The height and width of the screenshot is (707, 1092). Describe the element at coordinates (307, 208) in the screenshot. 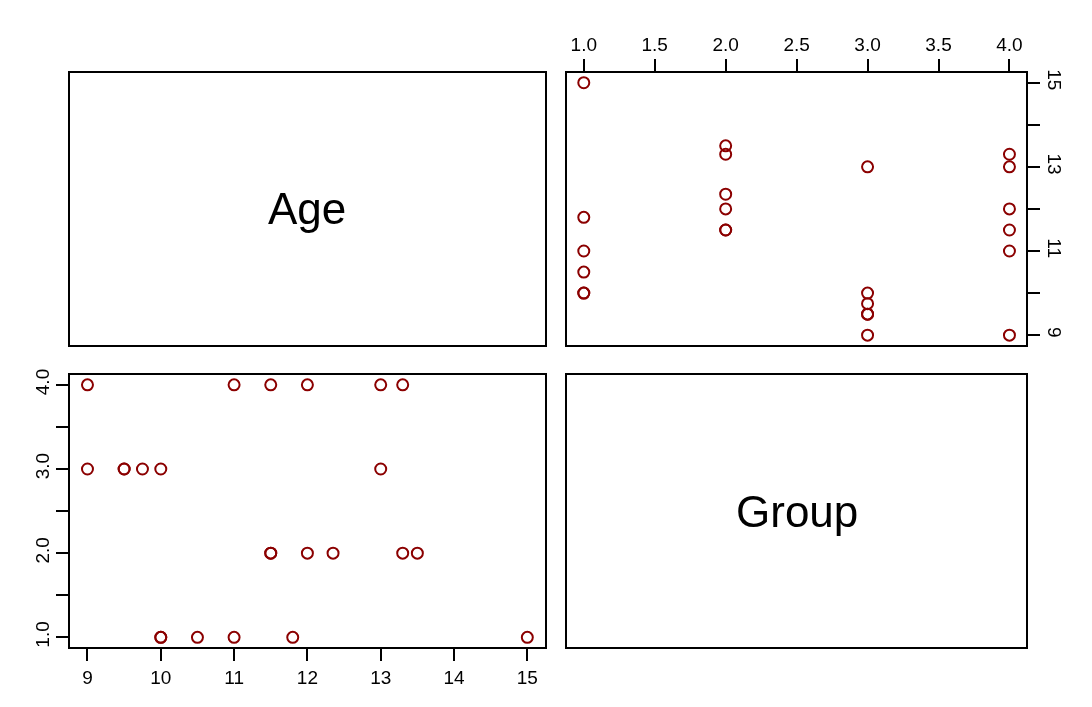

I see `text: Age` at that location.